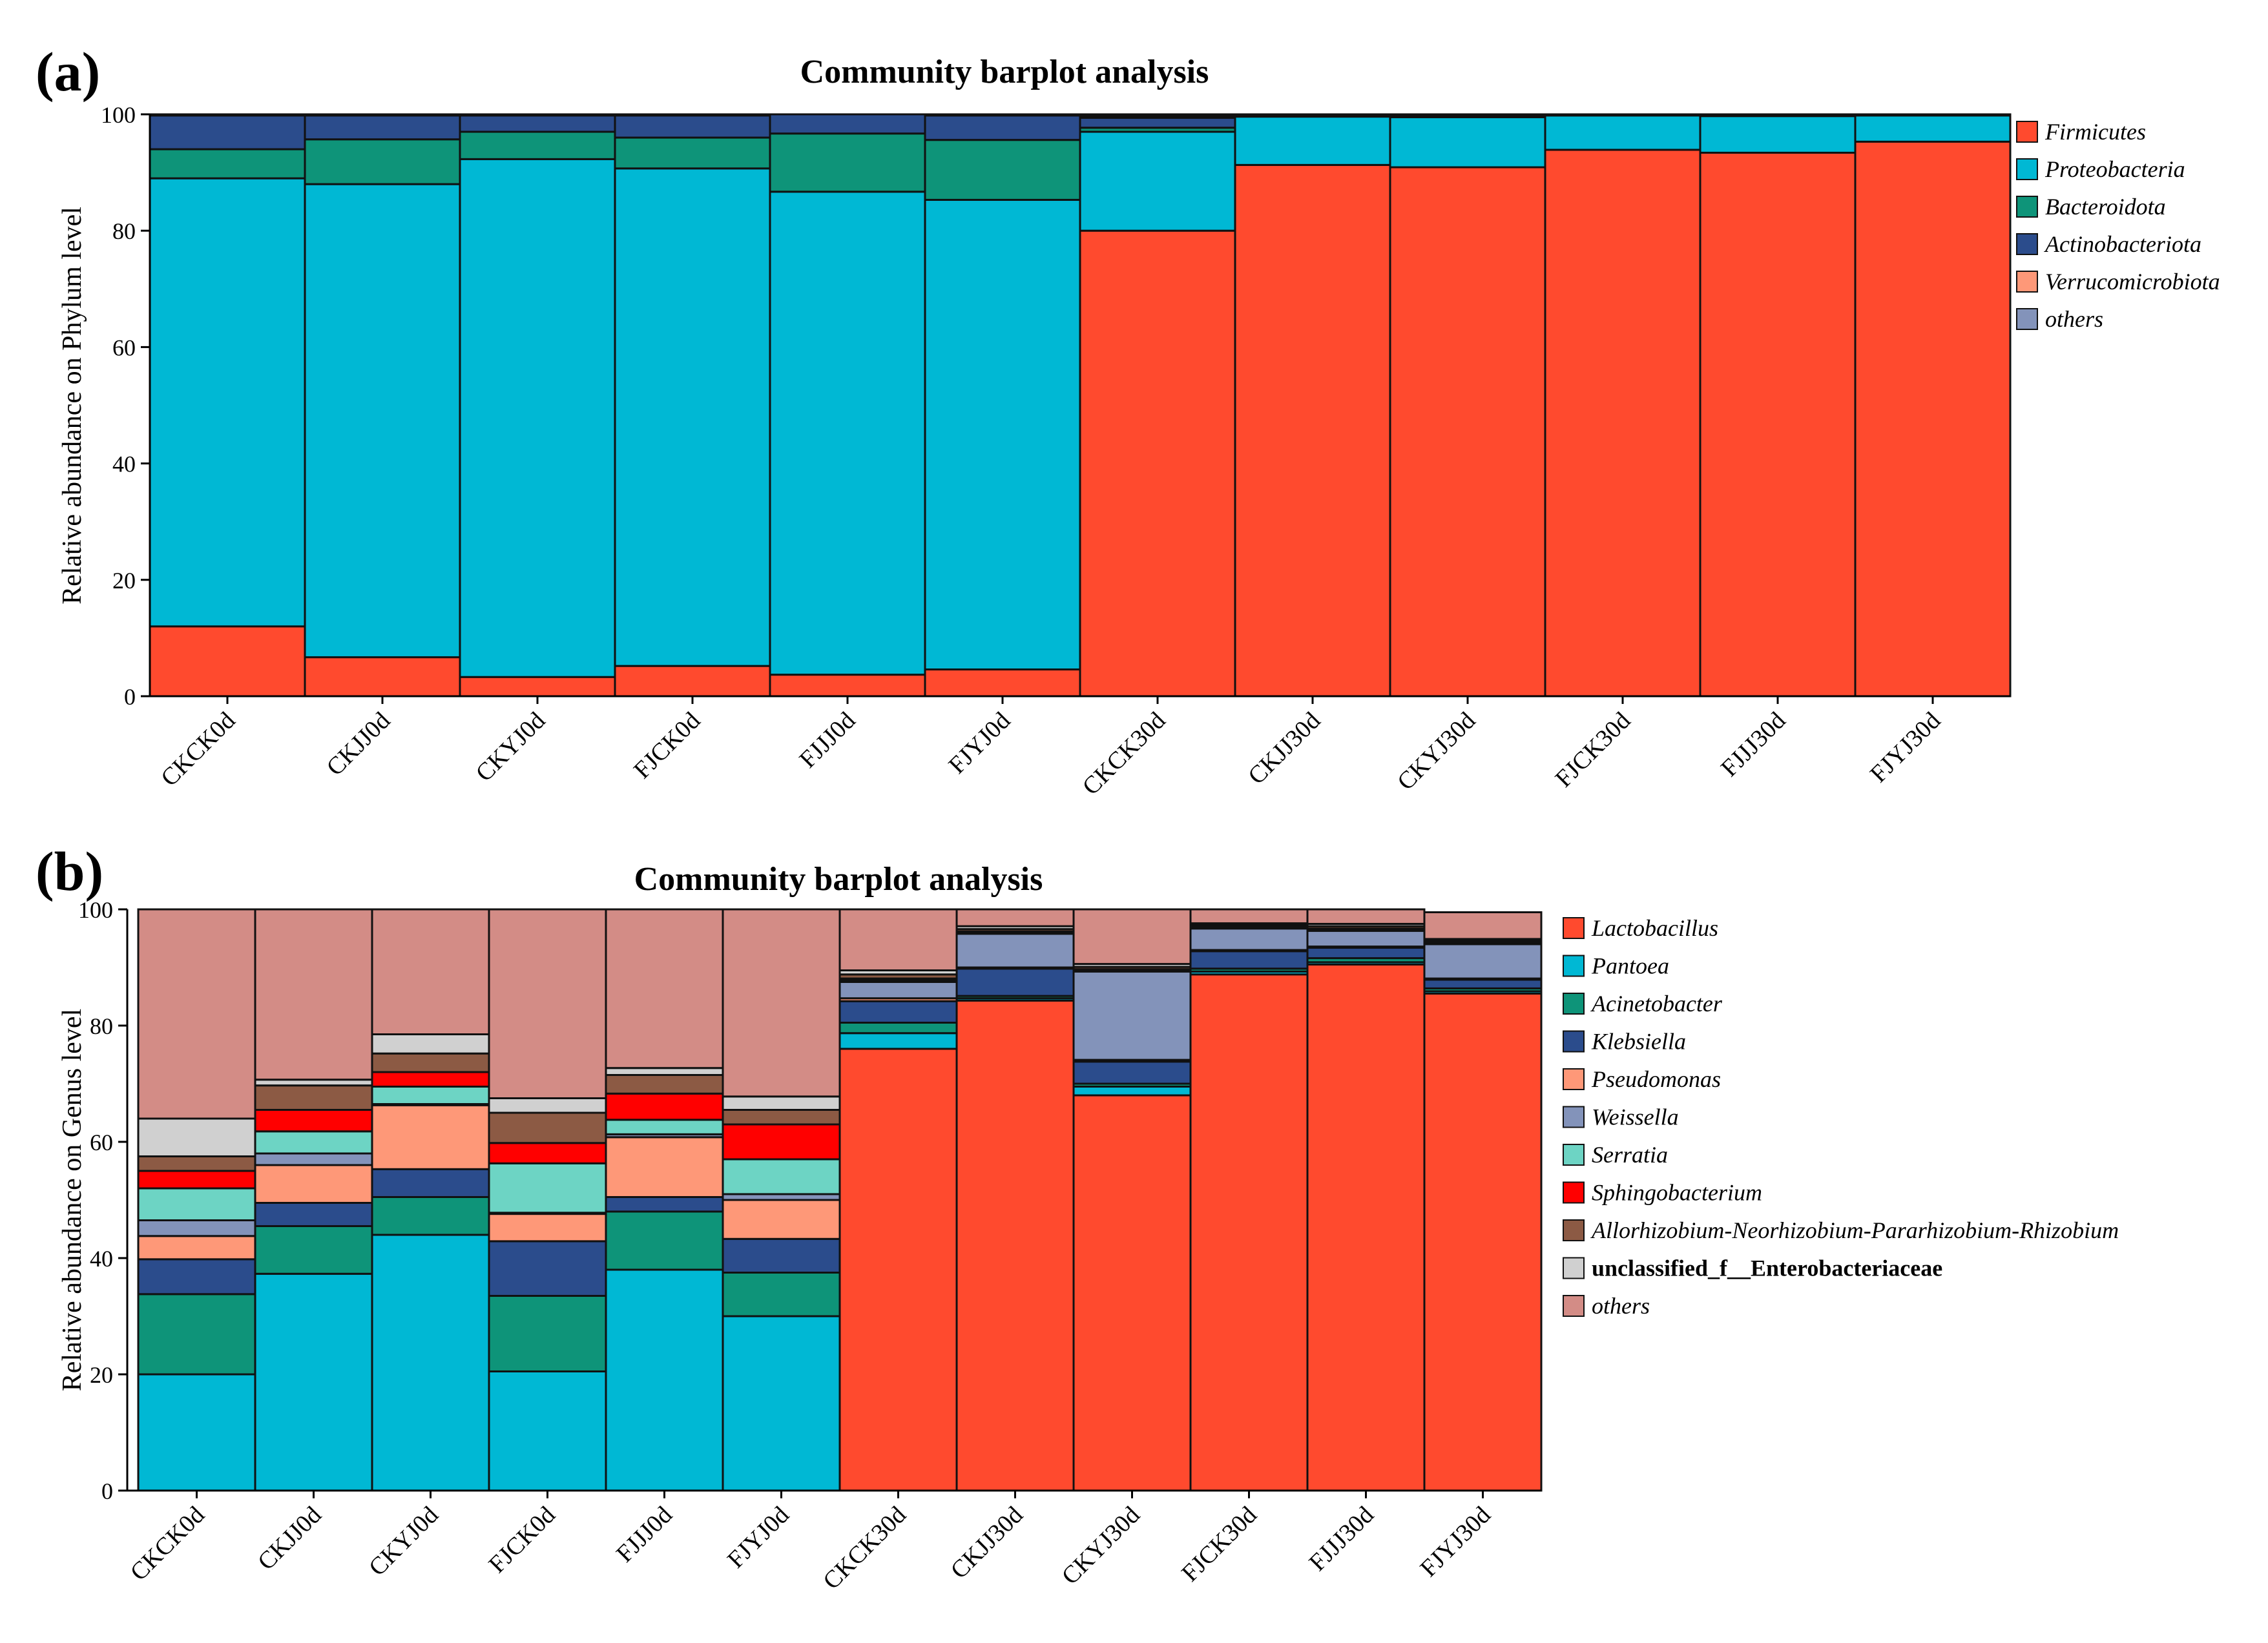 This screenshot has width=2268, height=1643. I want to click on panel-a-legend-item: Verrucomicrobiota, so click(2118, 281).